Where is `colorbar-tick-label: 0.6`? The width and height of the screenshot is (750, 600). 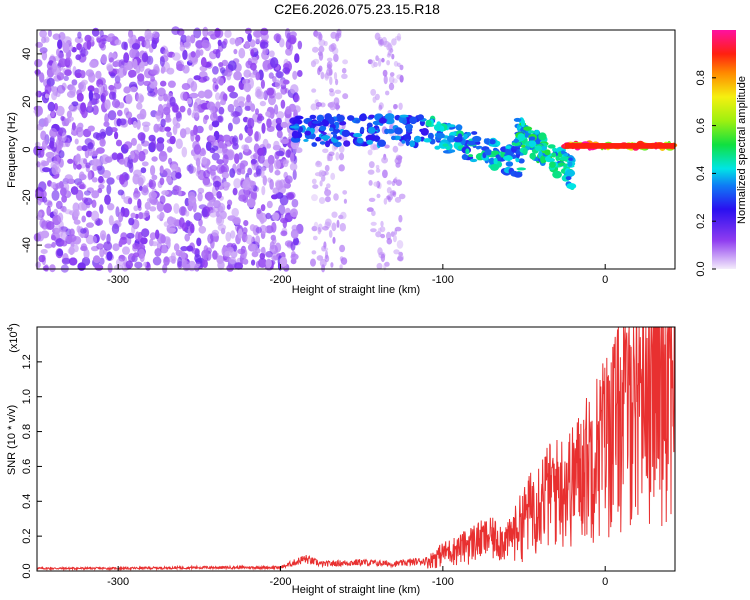
colorbar-tick-label: 0.6 is located at coordinates (701, 125).